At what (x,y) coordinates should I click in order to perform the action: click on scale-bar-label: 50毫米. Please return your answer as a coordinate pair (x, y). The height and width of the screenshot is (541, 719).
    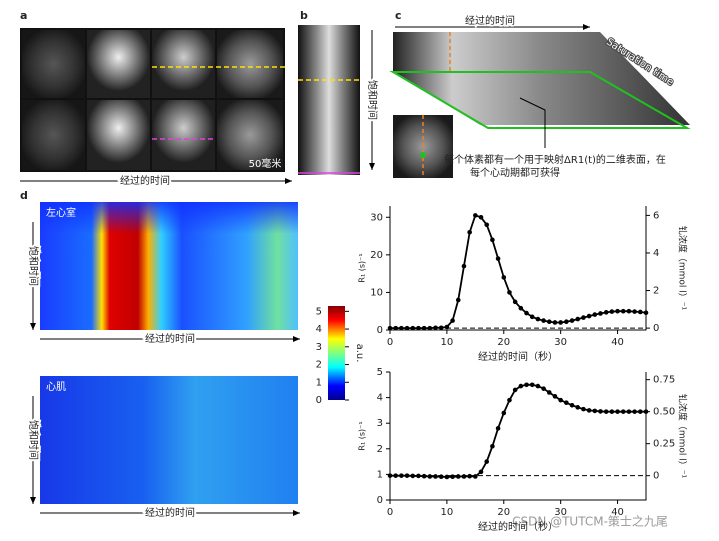
    Looking at the image, I should click on (265, 163).